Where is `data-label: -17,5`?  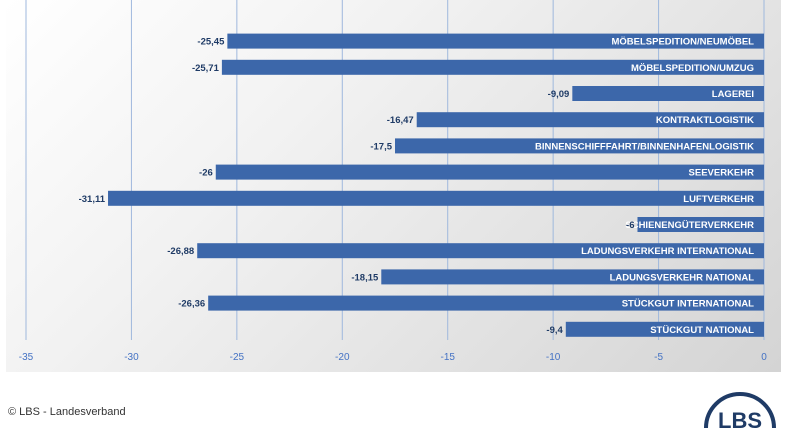 data-label: -17,5 is located at coordinates (381, 146).